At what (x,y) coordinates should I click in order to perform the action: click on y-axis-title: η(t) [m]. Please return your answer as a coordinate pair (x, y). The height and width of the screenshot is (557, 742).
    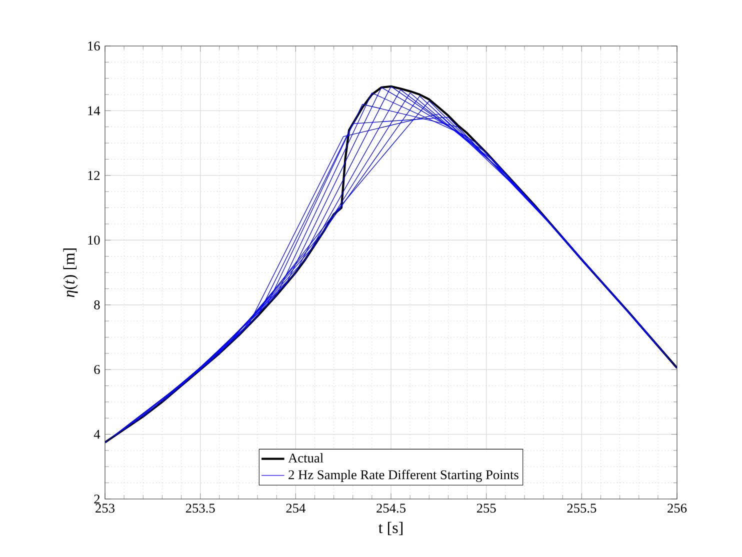
    Looking at the image, I should click on (70, 273).